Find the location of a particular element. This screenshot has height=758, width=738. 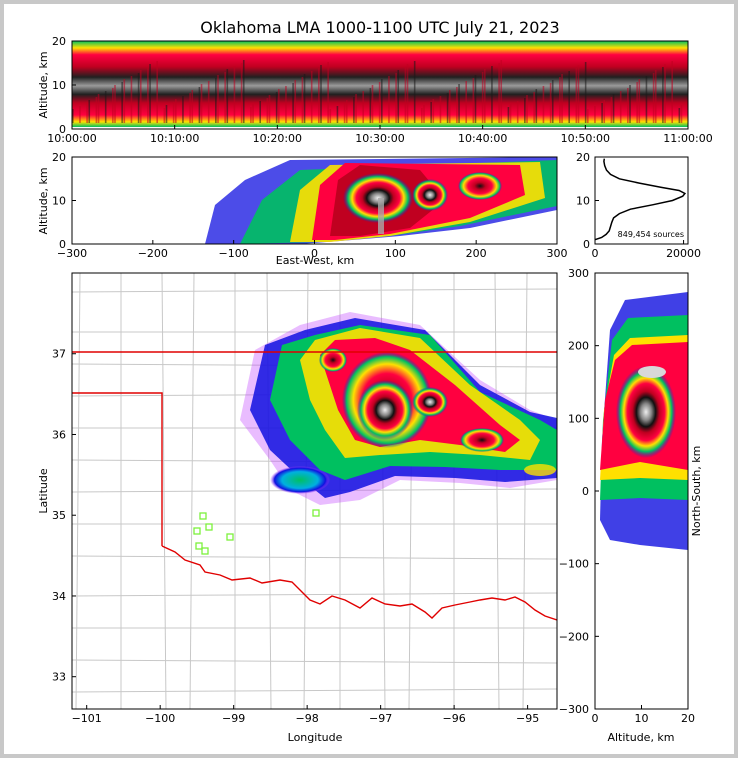

altitude-time-xtick-label: 10:40:00 is located at coordinates (482, 138).